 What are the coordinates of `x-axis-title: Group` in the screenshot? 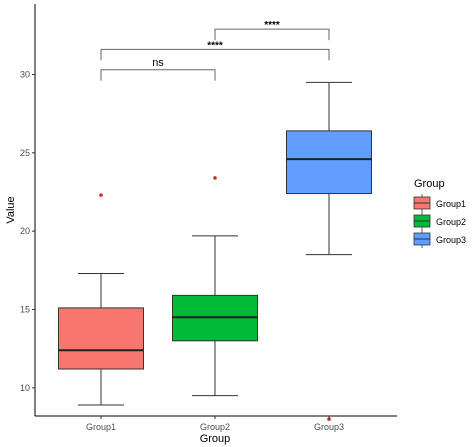 It's located at (215, 439).